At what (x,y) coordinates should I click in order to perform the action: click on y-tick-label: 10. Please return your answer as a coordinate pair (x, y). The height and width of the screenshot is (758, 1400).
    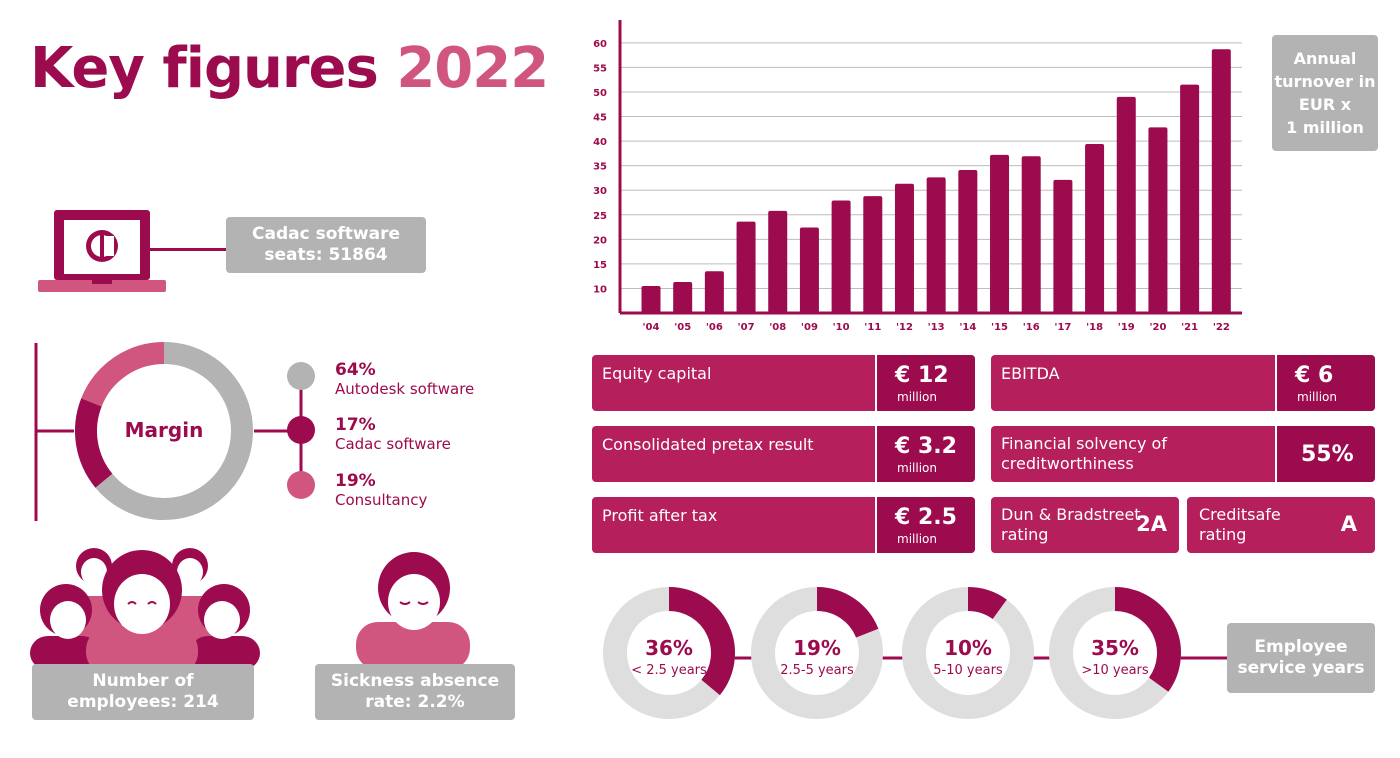
    Looking at the image, I should click on (600, 289).